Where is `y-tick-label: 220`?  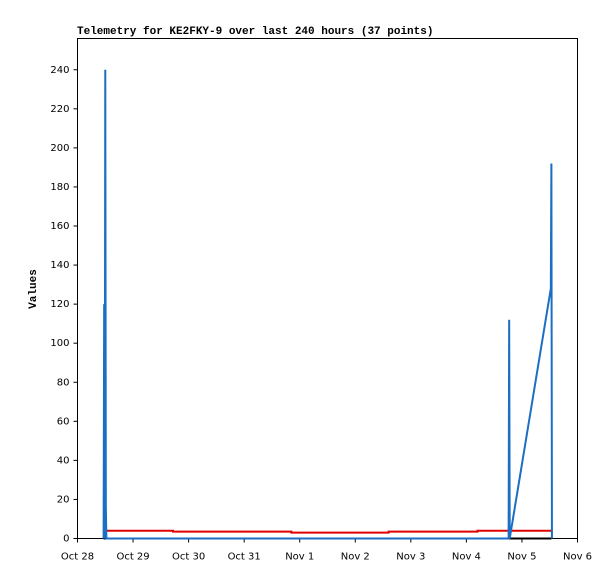
y-tick-label: 220 is located at coordinates (59, 109).